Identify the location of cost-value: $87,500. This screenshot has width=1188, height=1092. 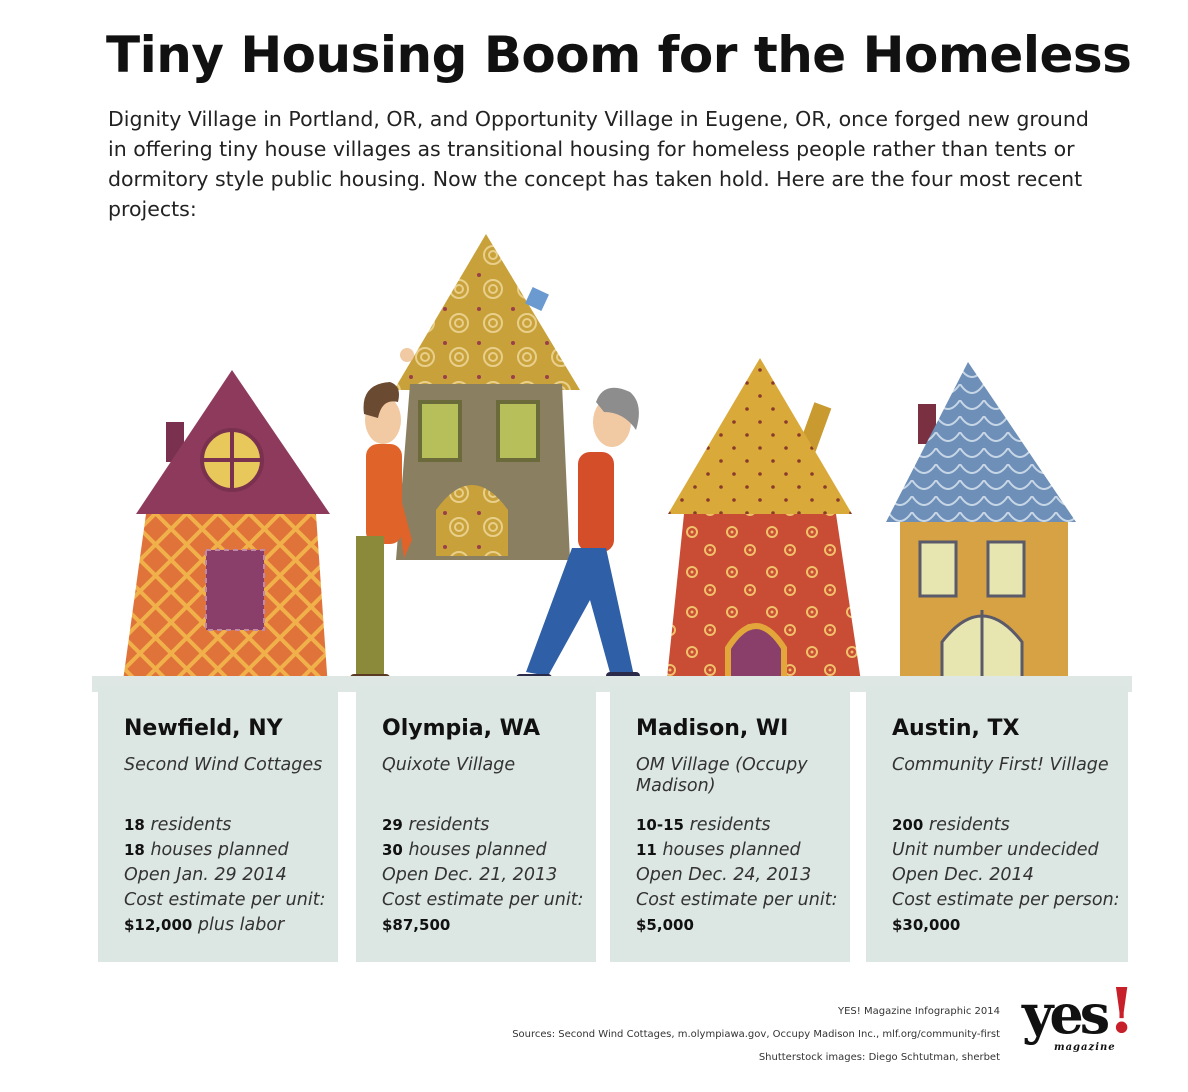
(416, 925).